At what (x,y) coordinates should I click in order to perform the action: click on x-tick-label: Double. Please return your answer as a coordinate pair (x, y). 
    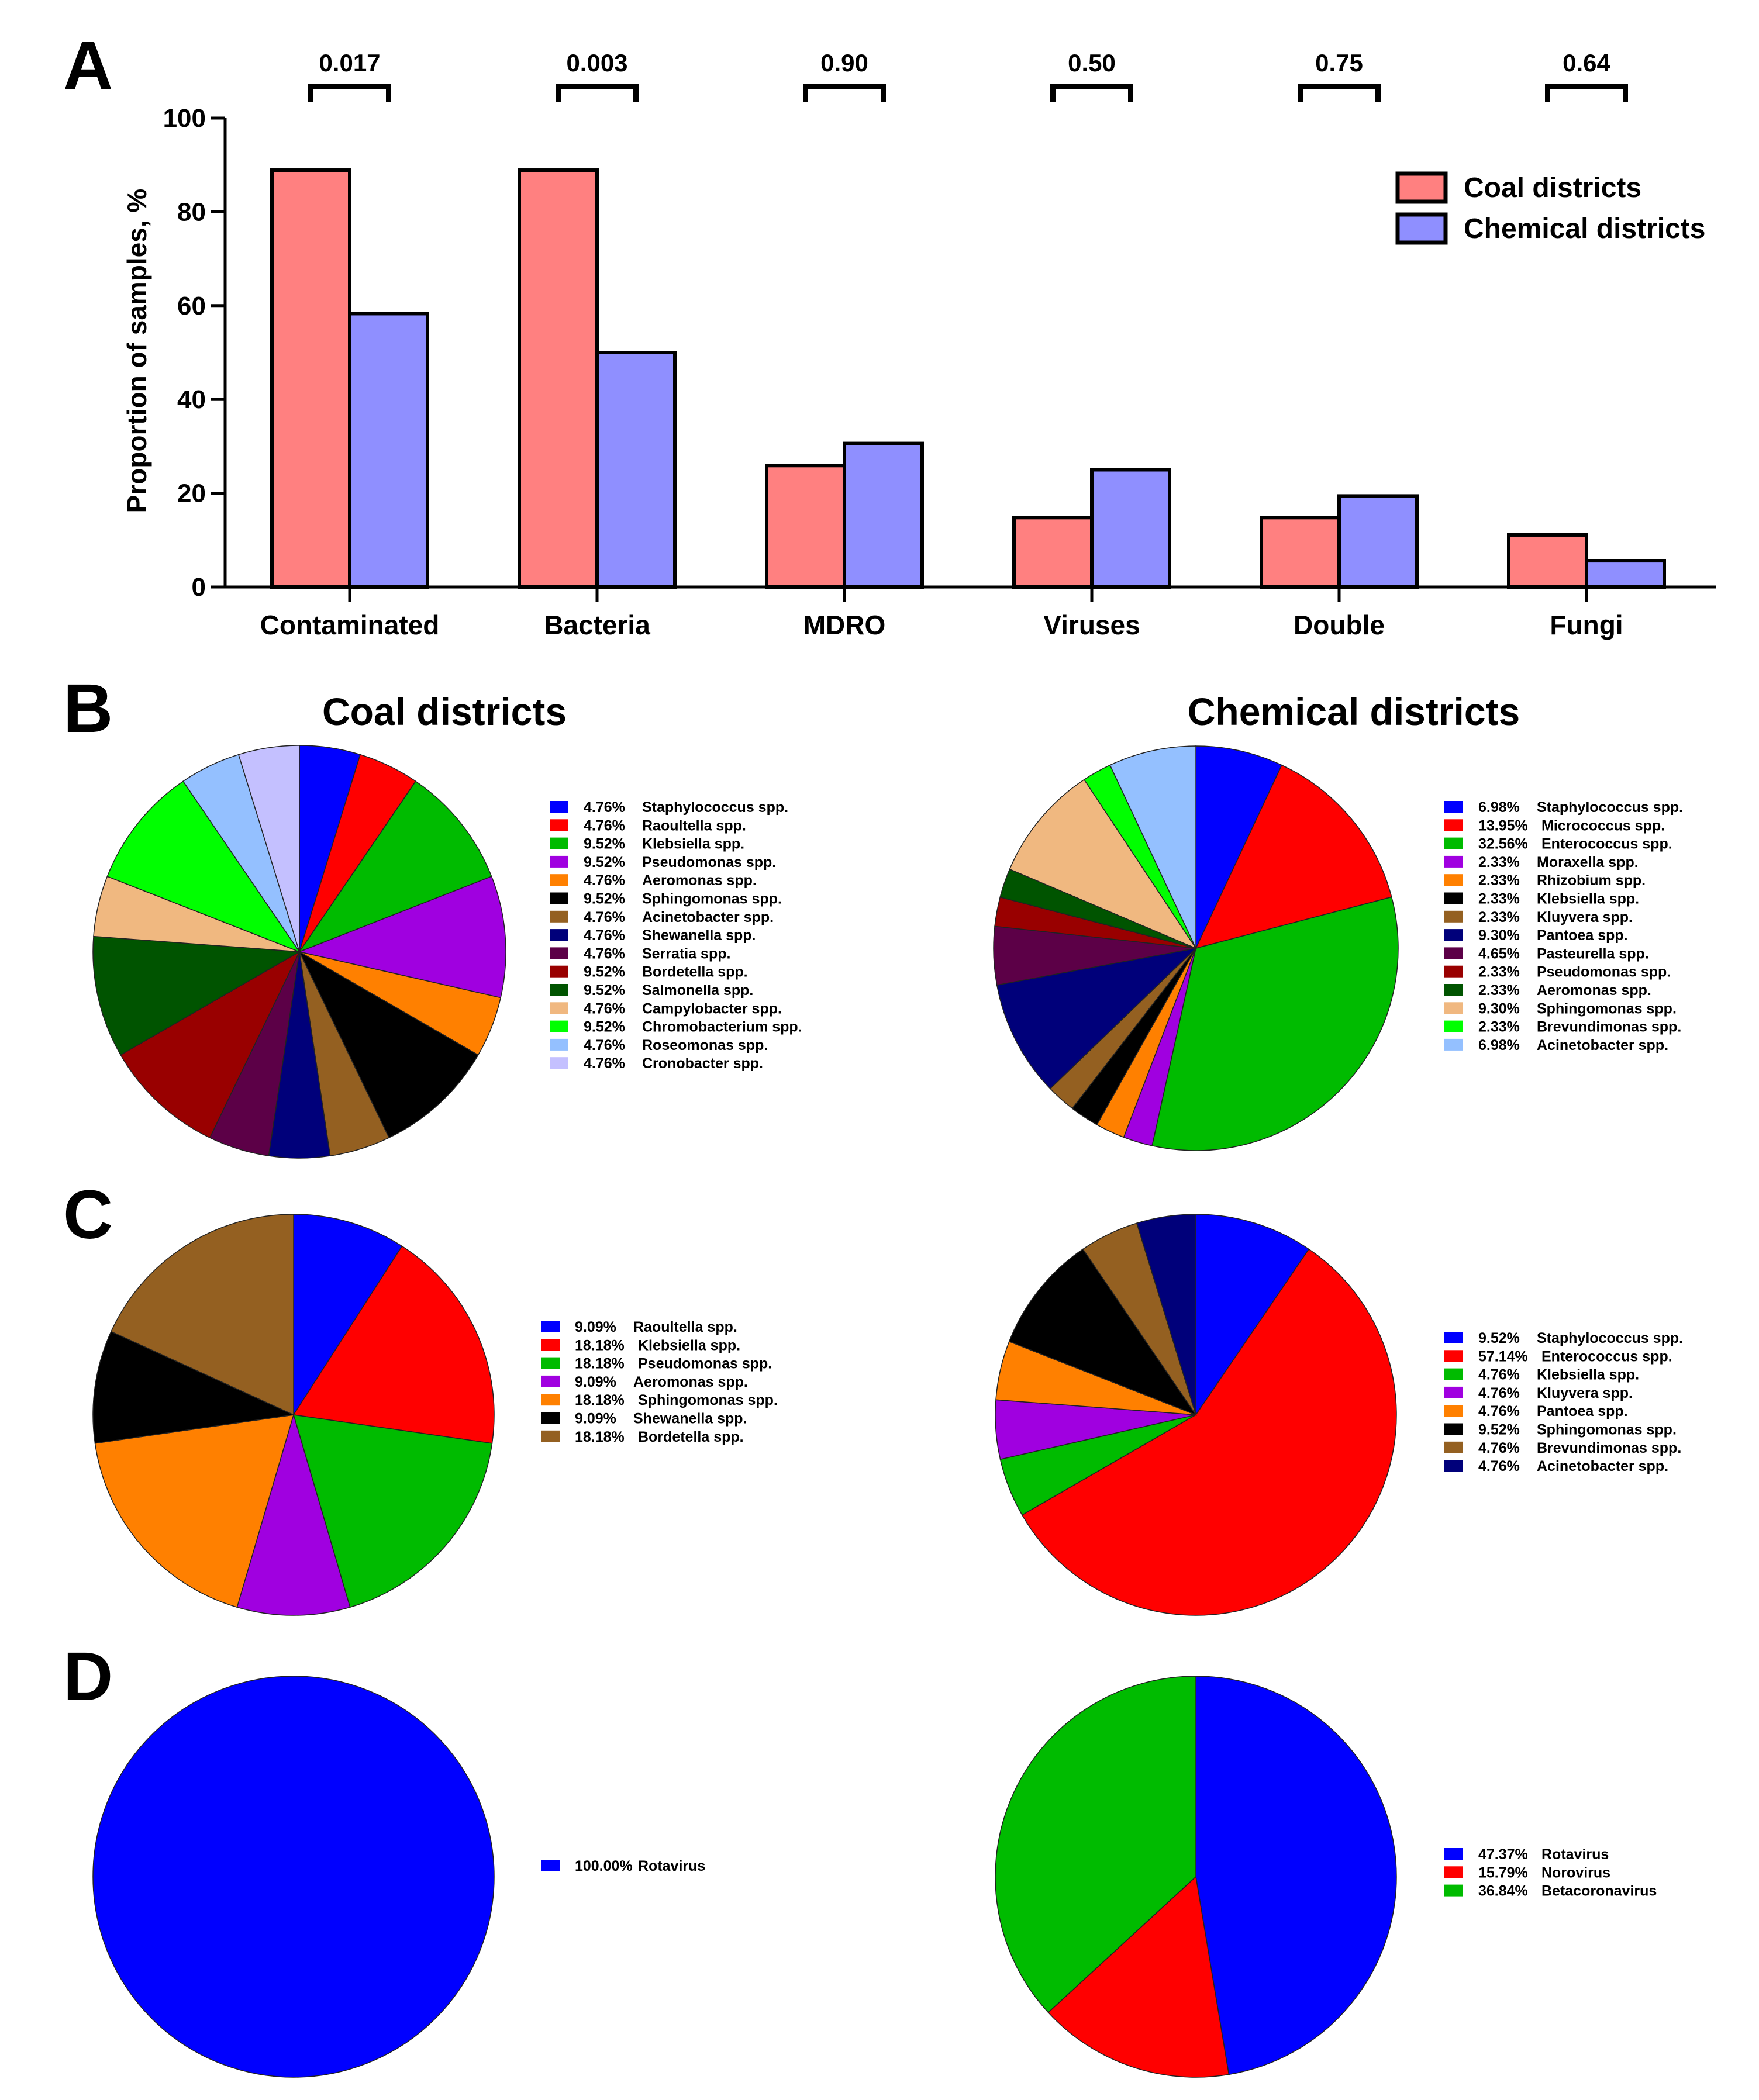
    Looking at the image, I should click on (1339, 625).